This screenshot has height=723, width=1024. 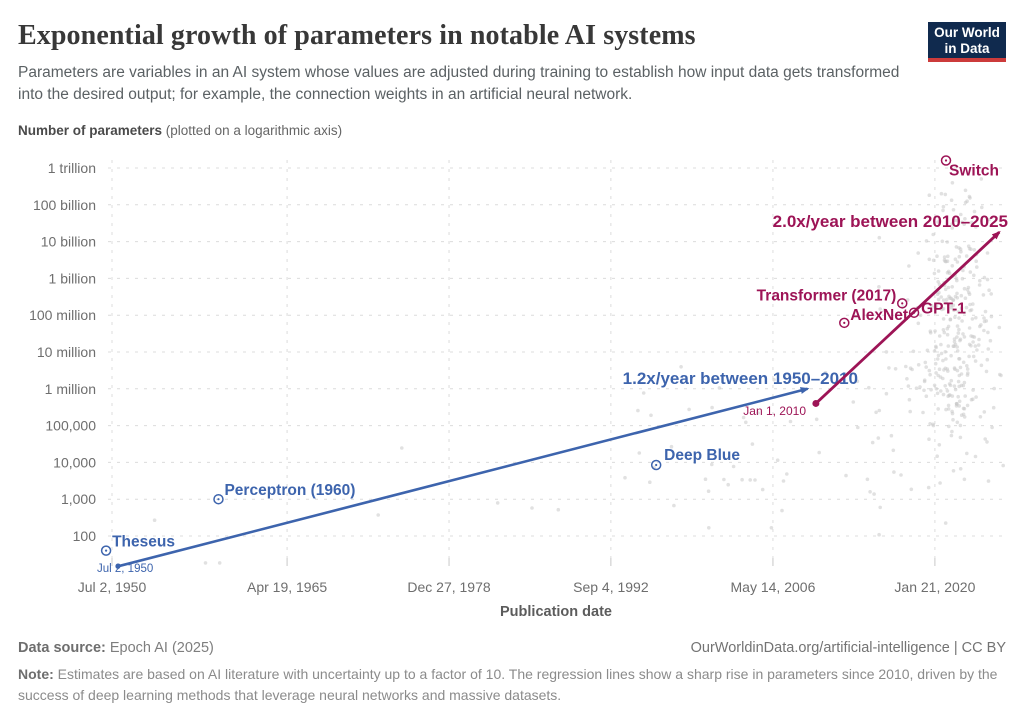 What do you see at coordinates (702, 455) in the screenshot?
I see `milestone-label-deep-blue: Deep Blue` at bounding box center [702, 455].